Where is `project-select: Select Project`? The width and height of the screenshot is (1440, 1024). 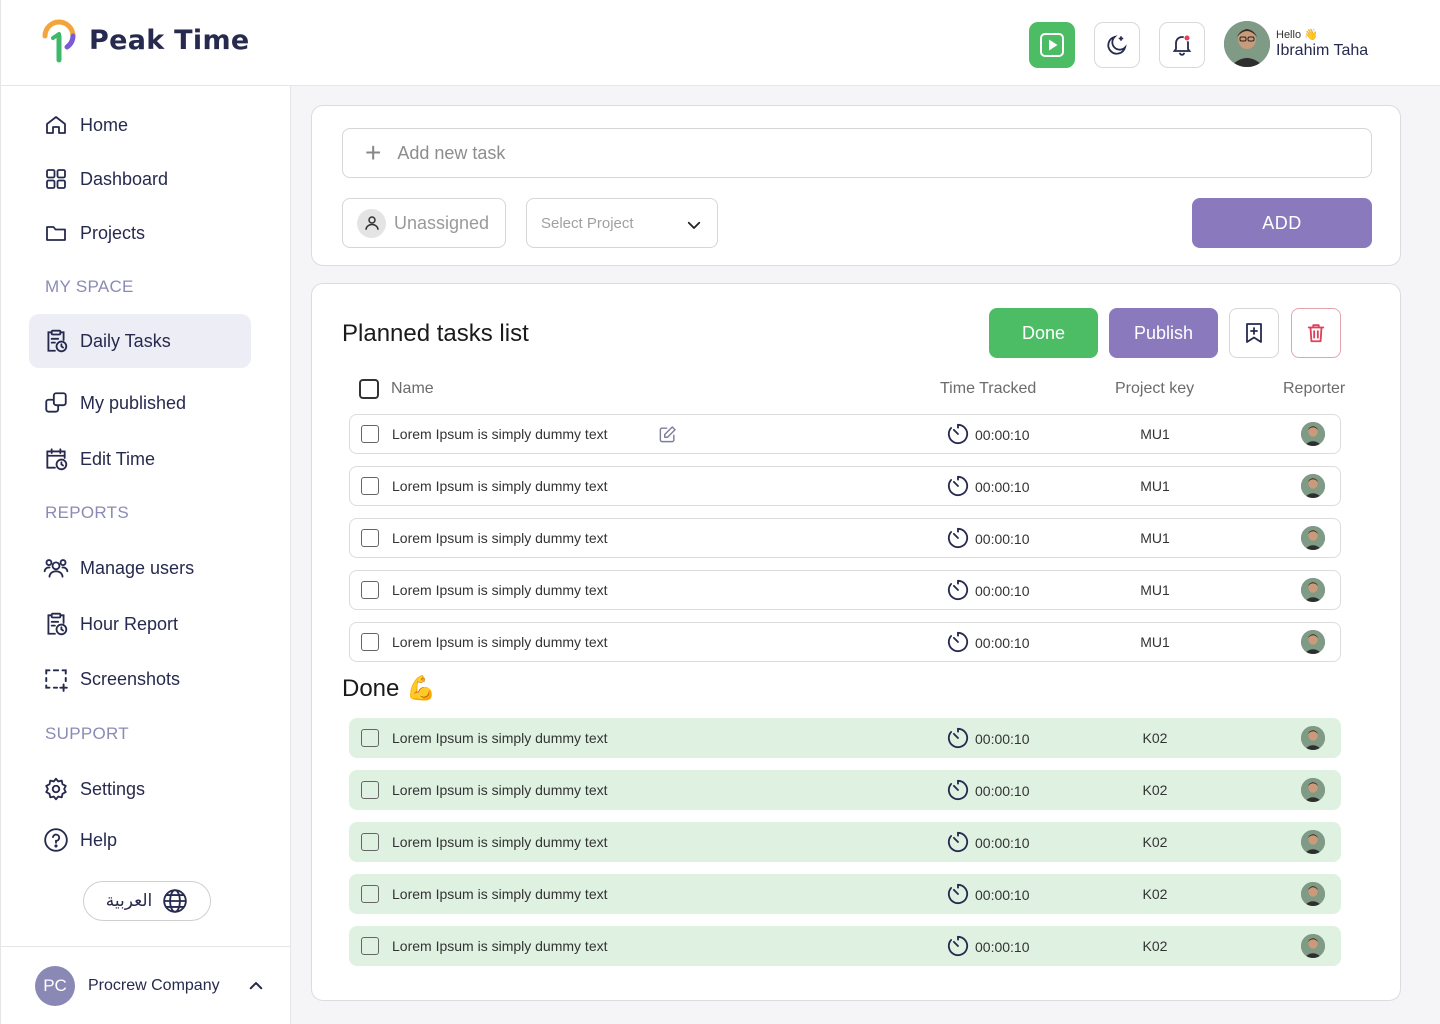
project-select: Select Project is located at coordinates (622, 223).